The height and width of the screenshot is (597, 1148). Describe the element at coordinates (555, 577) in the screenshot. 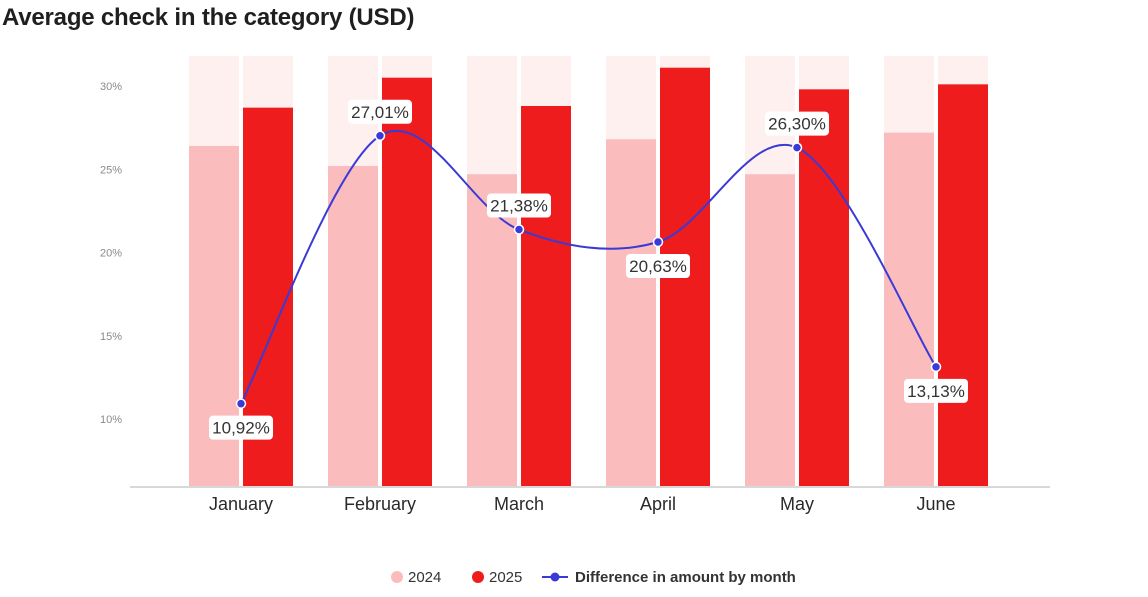

I see `legend-swatch-line-point` at that location.